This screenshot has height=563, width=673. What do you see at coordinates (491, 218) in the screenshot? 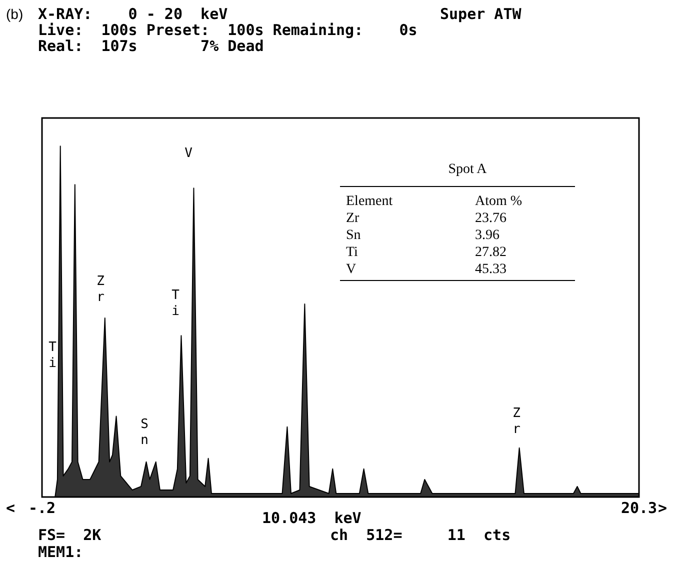
I see `annotation: 23.76` at bounding box center [491, 218].